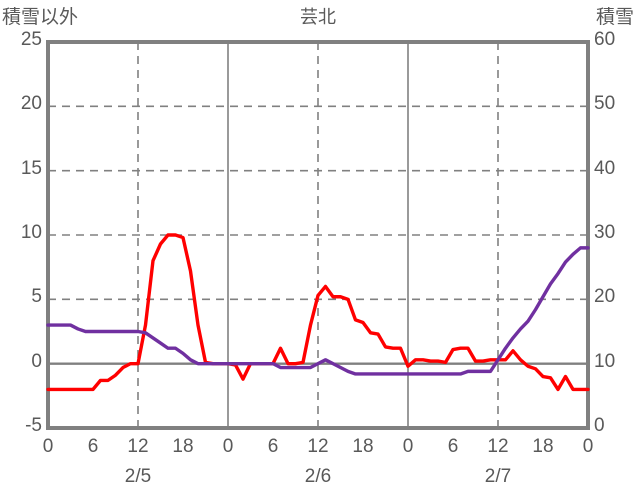  What do you see at coordinates (614, 17) in the screenshot?
I see `right-axis-title: 積雪` at bounding box center [614, 17].